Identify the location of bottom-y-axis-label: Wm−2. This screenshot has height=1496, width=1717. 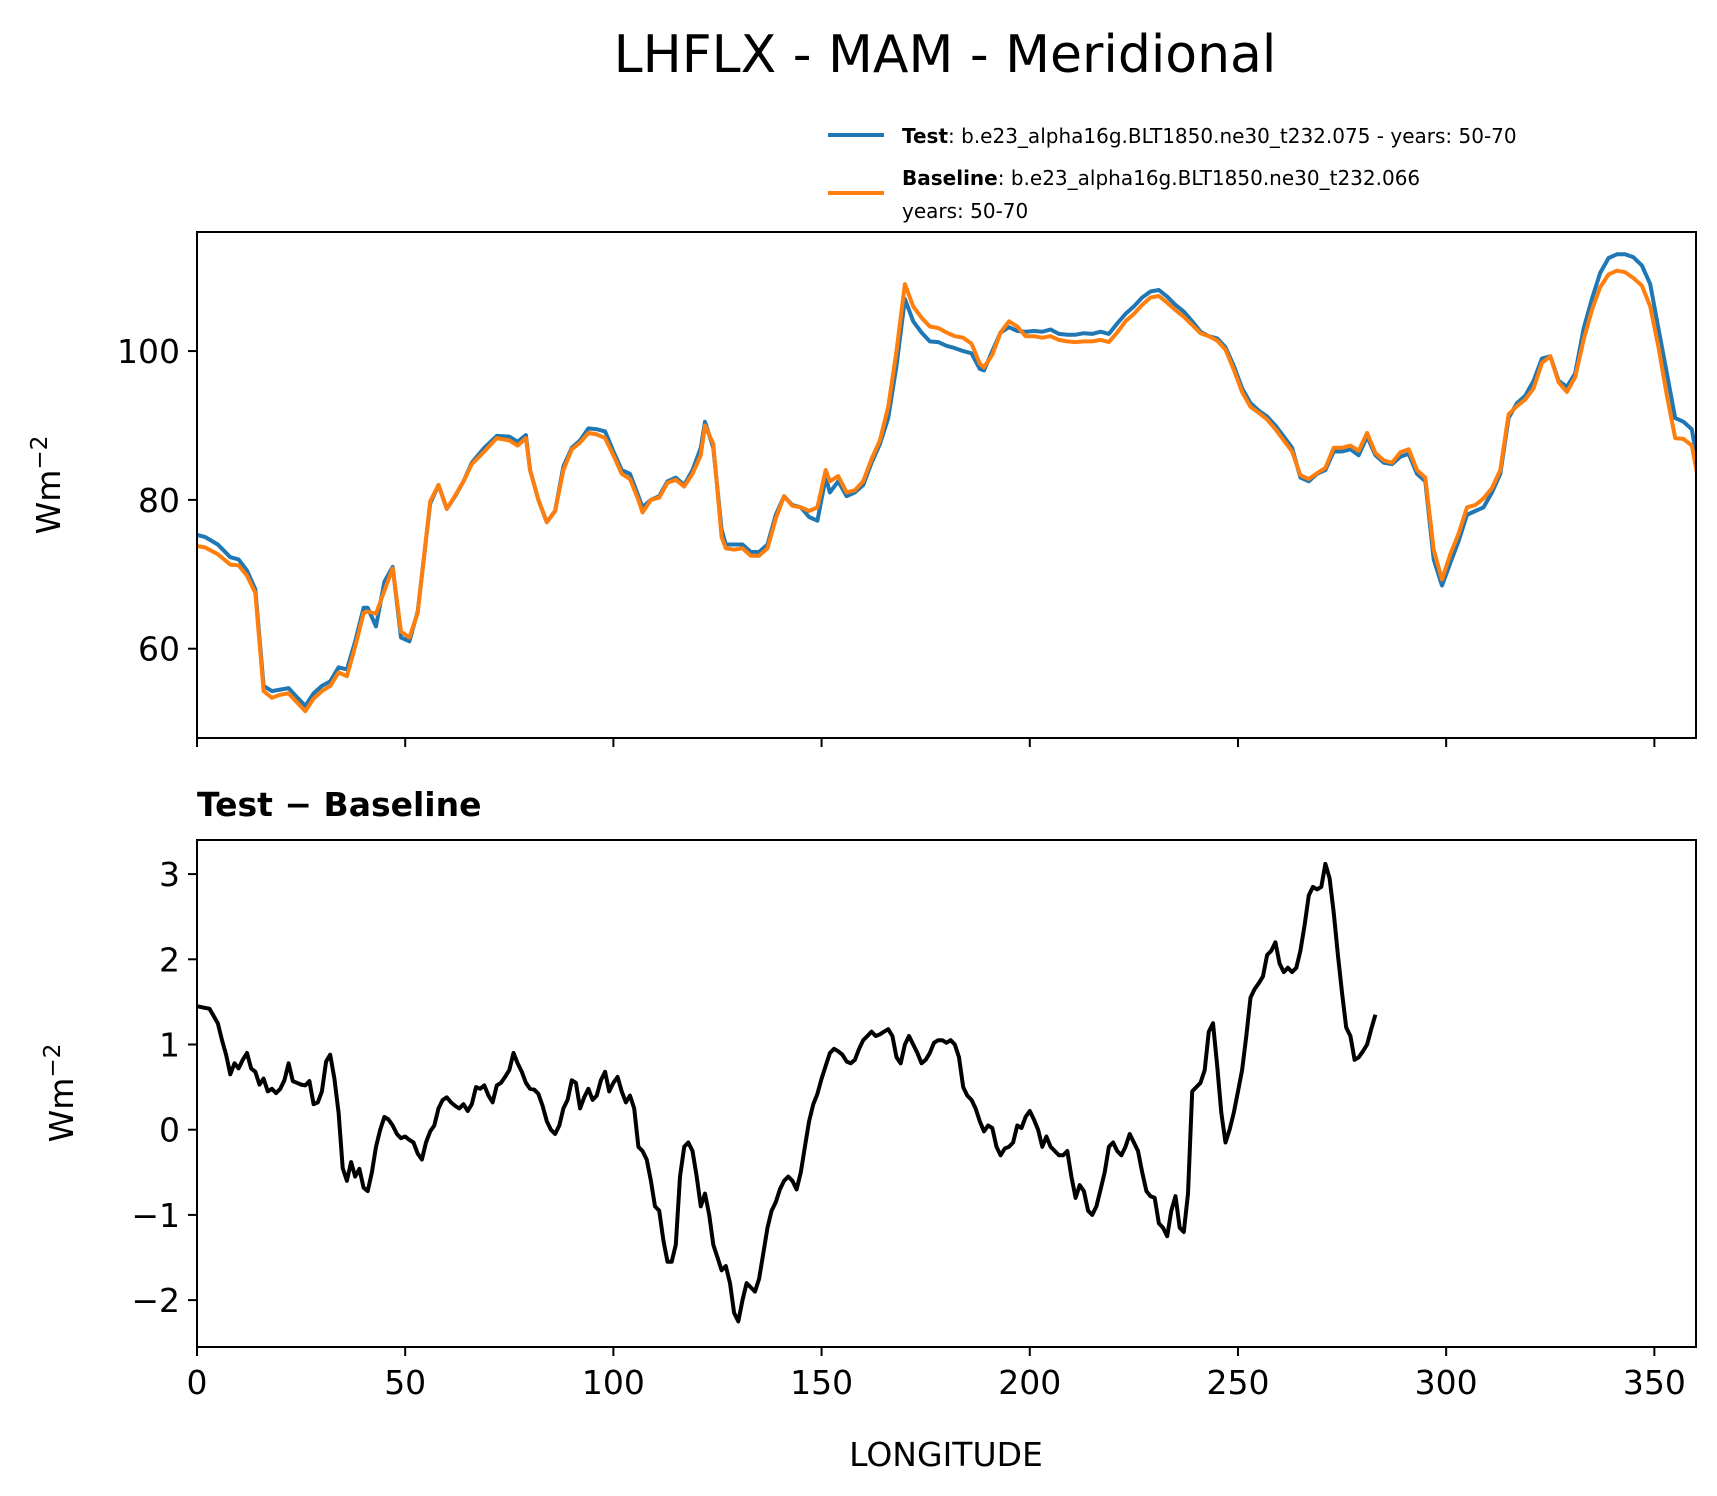
(60, 1093).